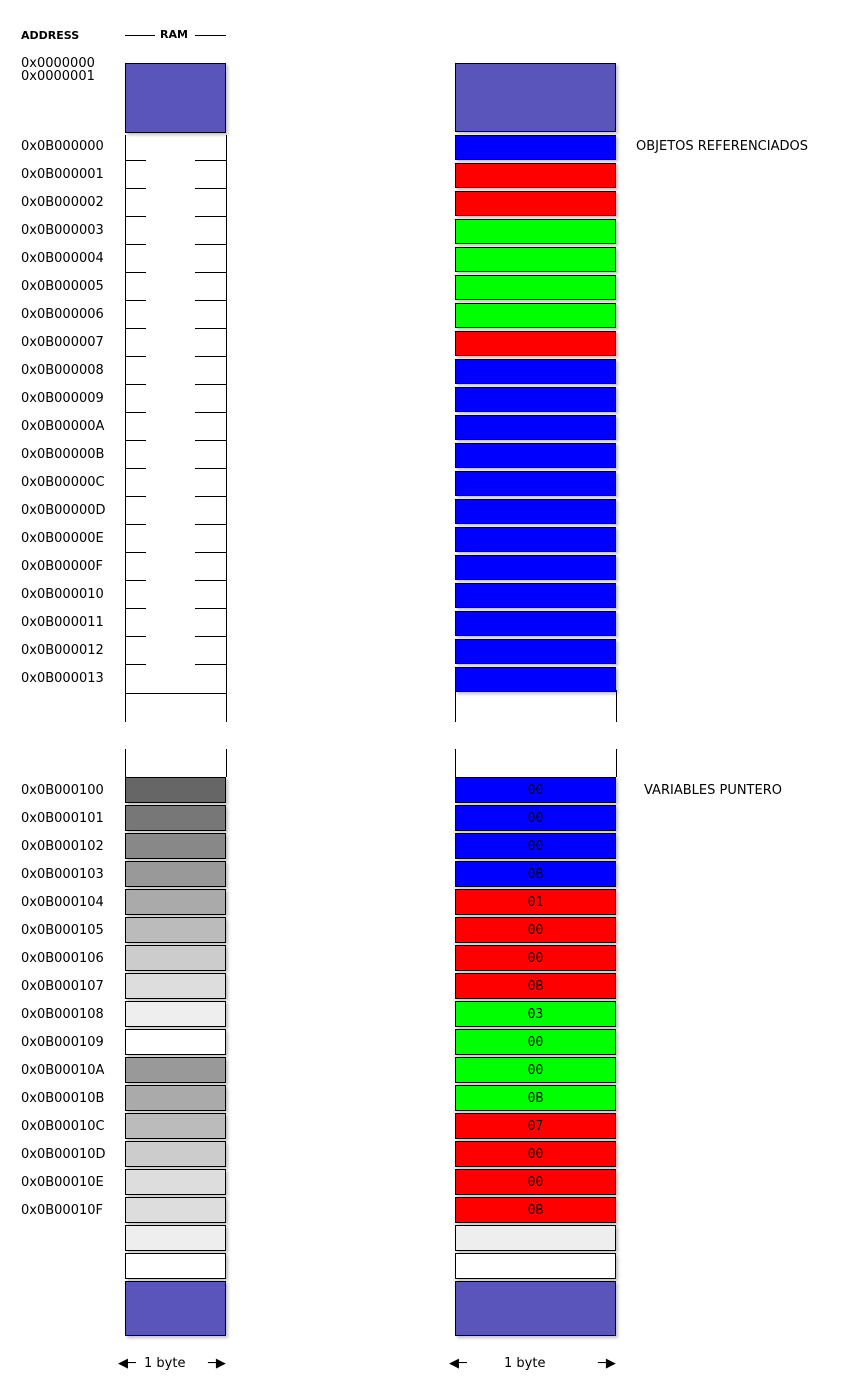  I want to click on address-label: 0x0B00000F, so click(62, 566).